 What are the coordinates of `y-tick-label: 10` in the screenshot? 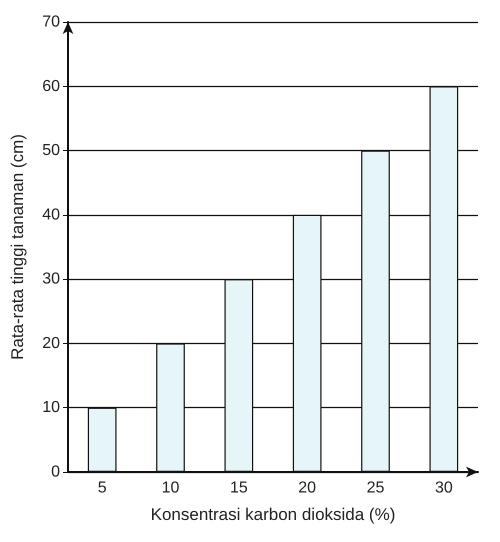 It's located at (51, 407).